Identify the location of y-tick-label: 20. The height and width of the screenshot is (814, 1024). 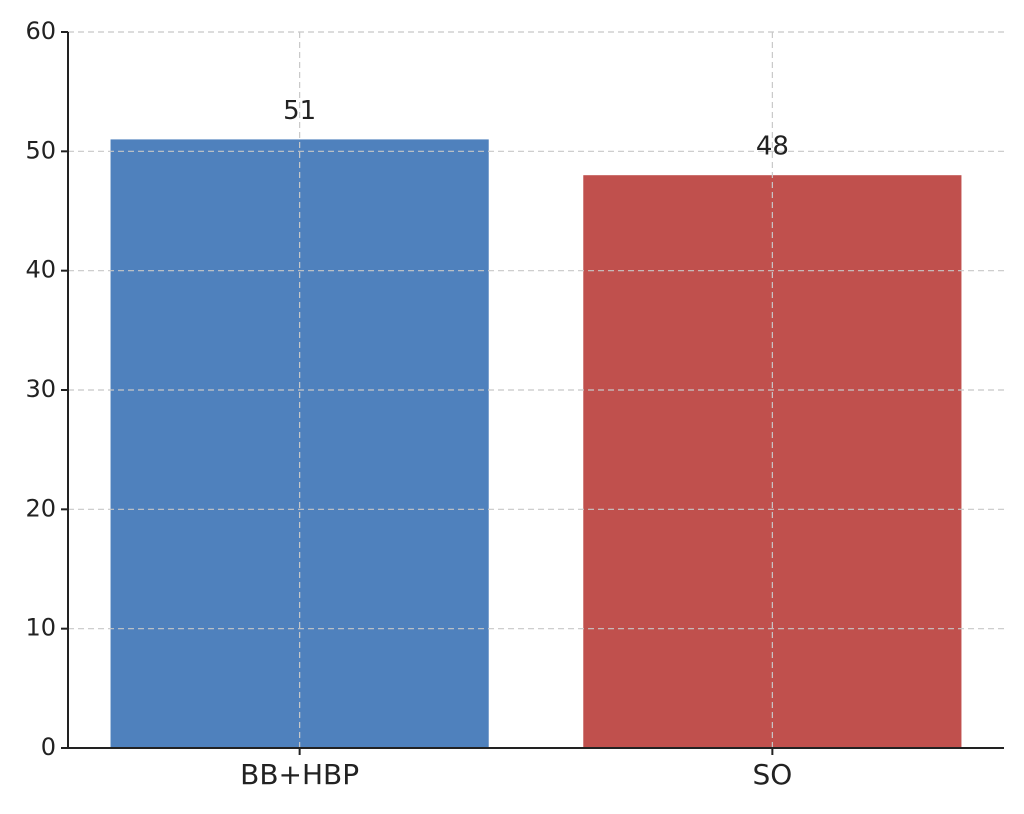
(40, 508).